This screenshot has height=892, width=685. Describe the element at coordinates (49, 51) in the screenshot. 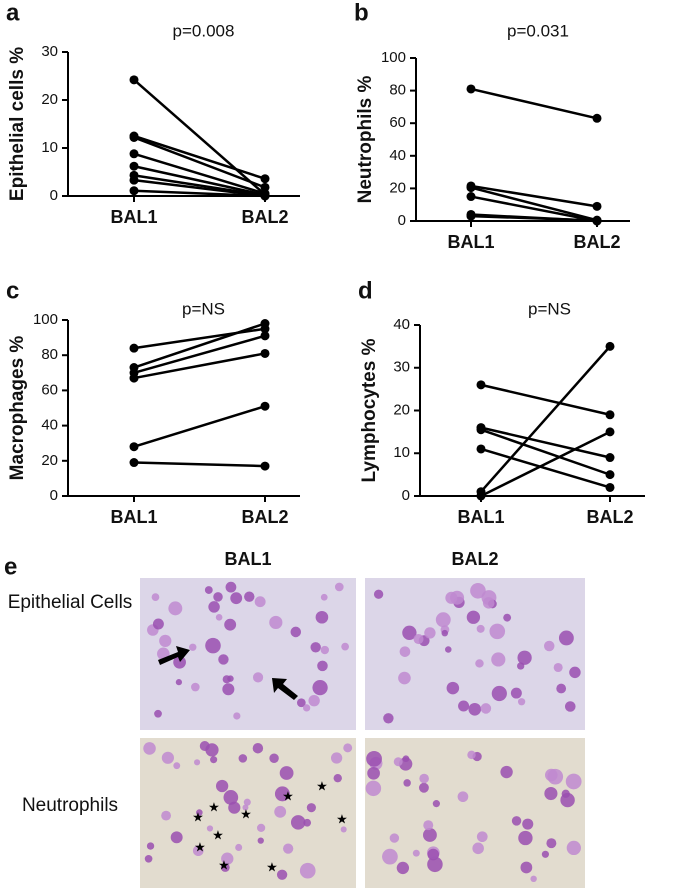

I see `y-tick-label: 30` at that location.